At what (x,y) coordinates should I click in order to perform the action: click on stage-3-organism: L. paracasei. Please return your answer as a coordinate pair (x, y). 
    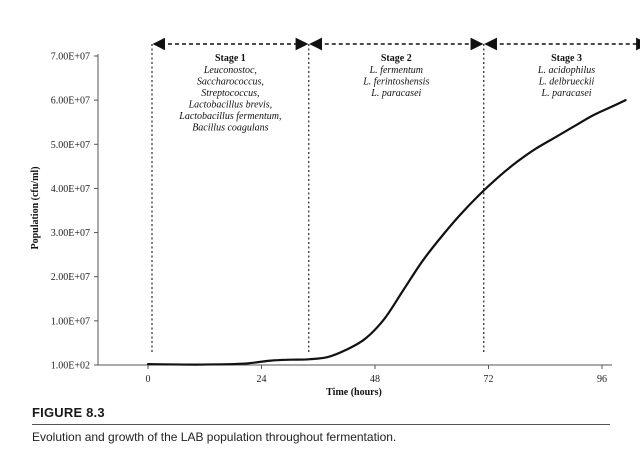
    Looking at the image, I should click on (566, 93).